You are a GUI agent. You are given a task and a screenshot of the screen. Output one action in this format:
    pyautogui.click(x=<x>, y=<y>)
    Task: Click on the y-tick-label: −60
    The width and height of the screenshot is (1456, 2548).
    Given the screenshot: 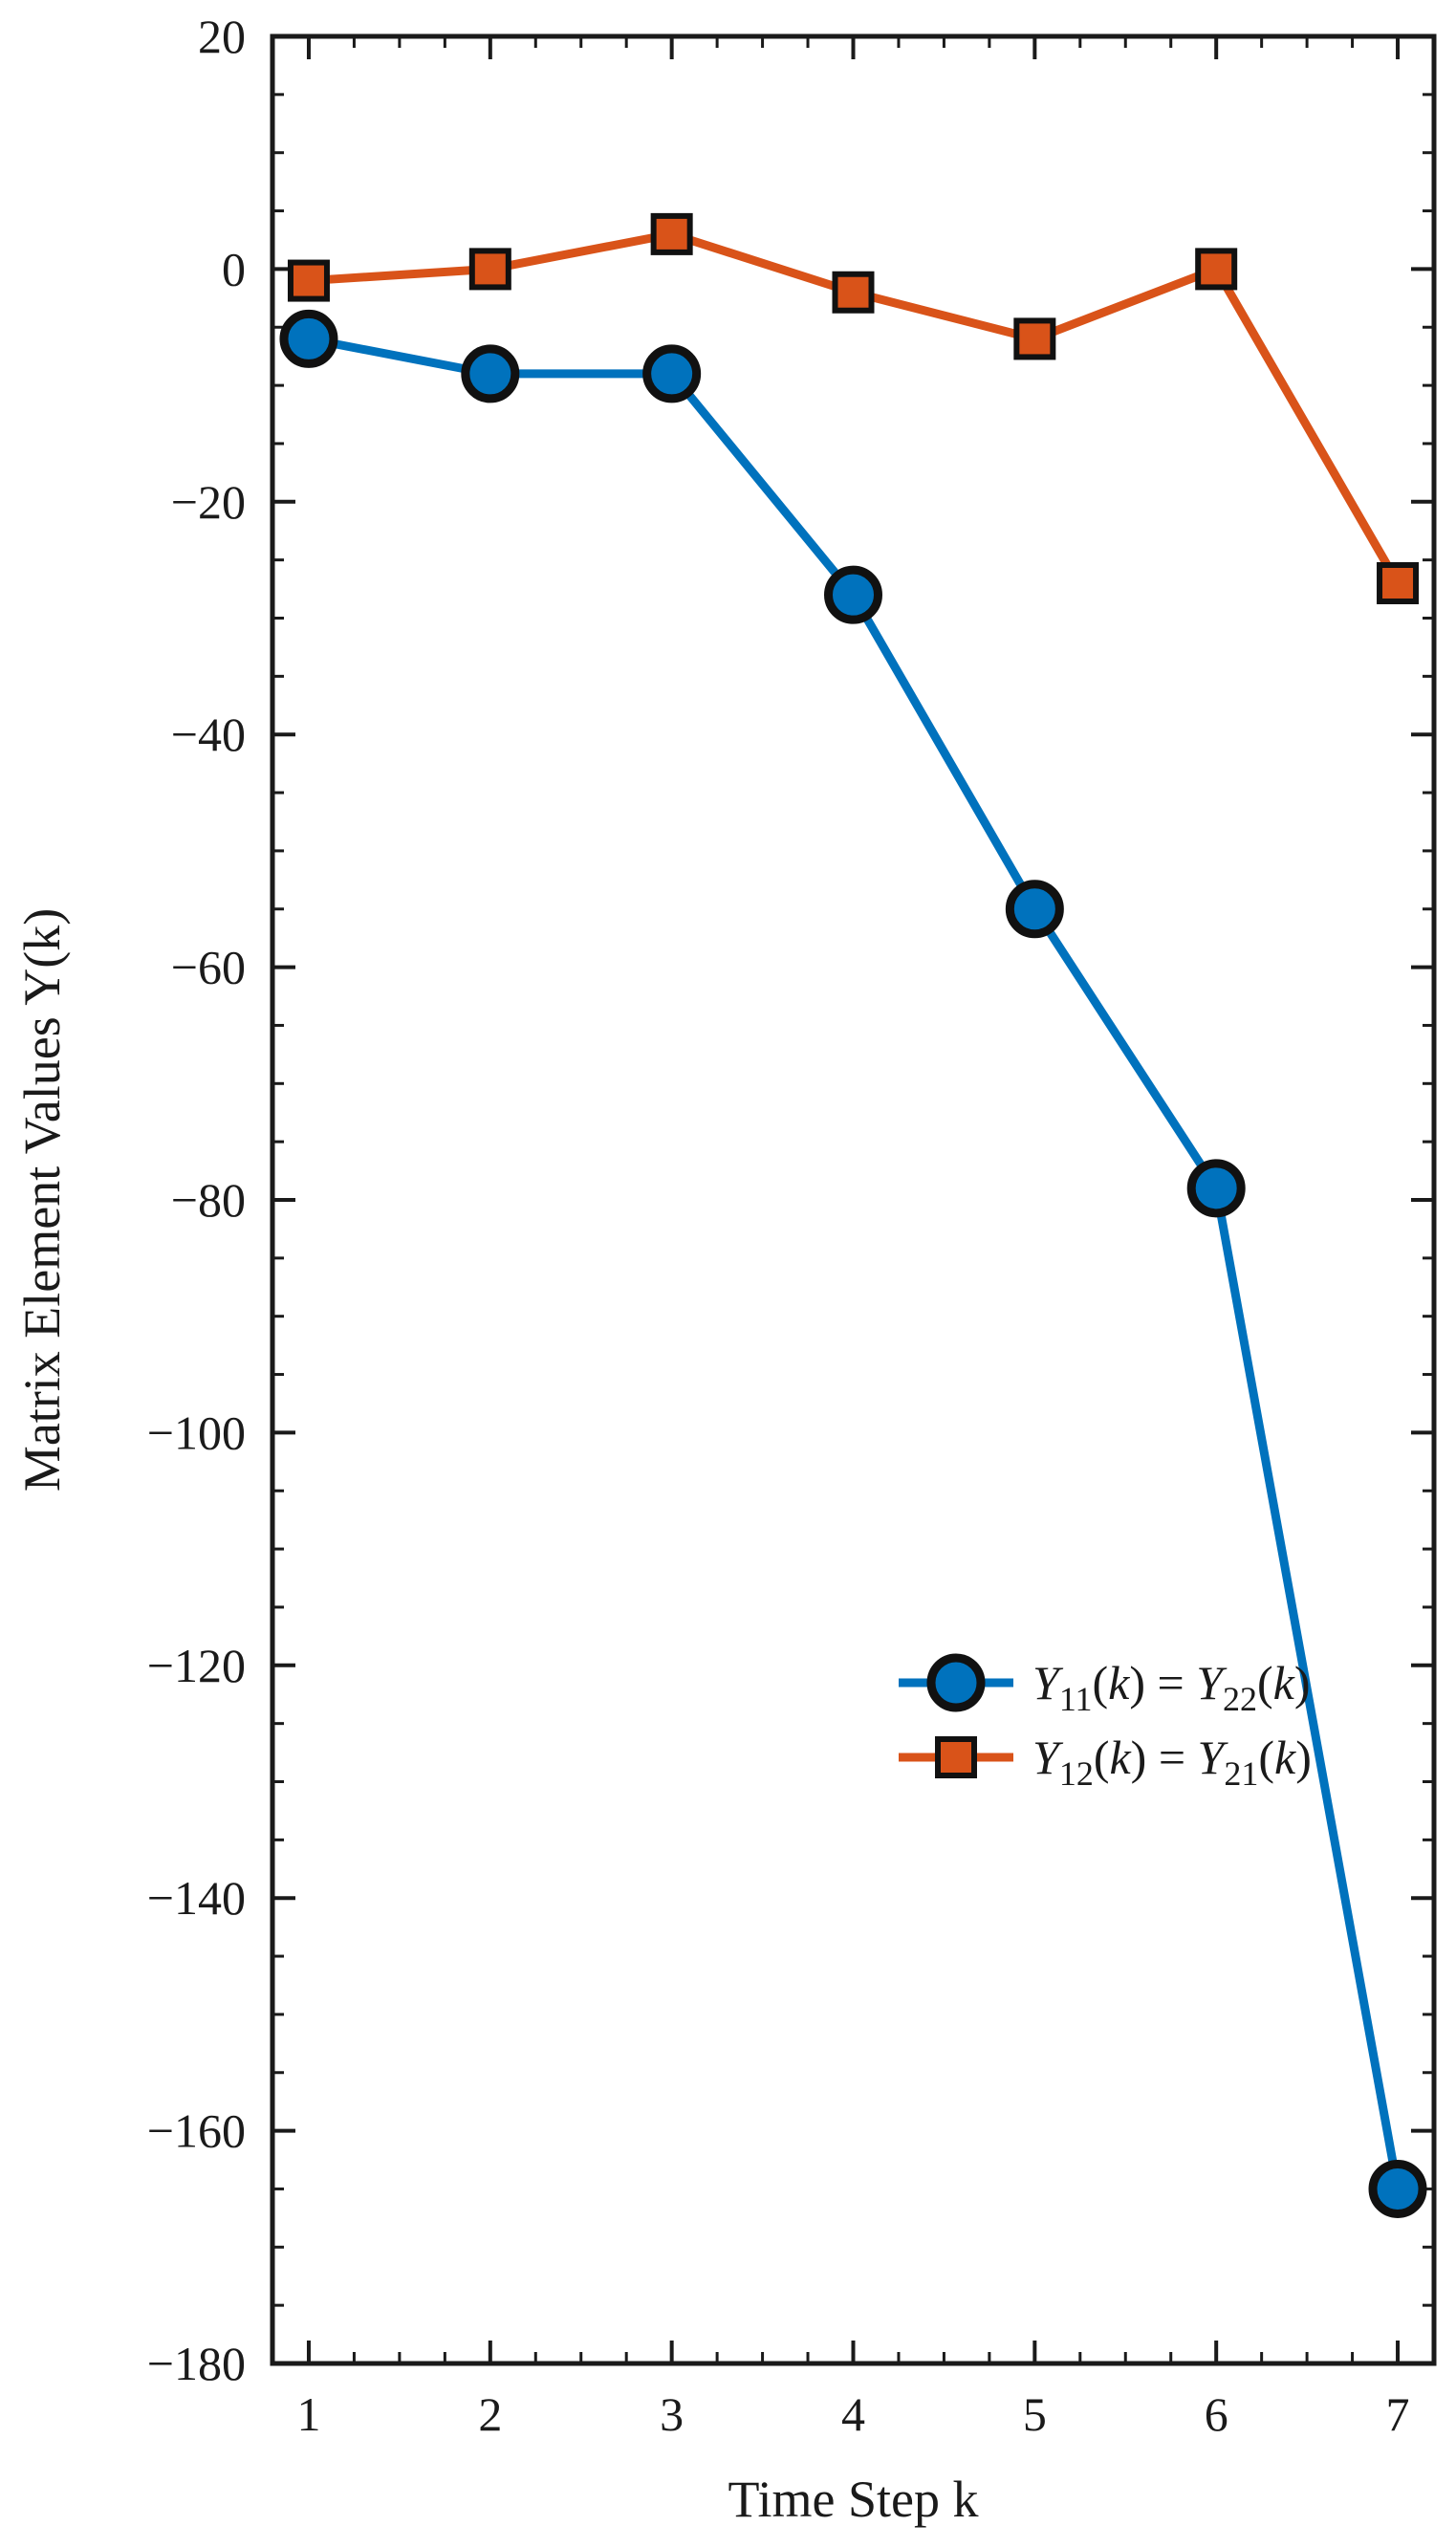 What is the action you would take?
    pyautogui.click(x=208, y=967)
    